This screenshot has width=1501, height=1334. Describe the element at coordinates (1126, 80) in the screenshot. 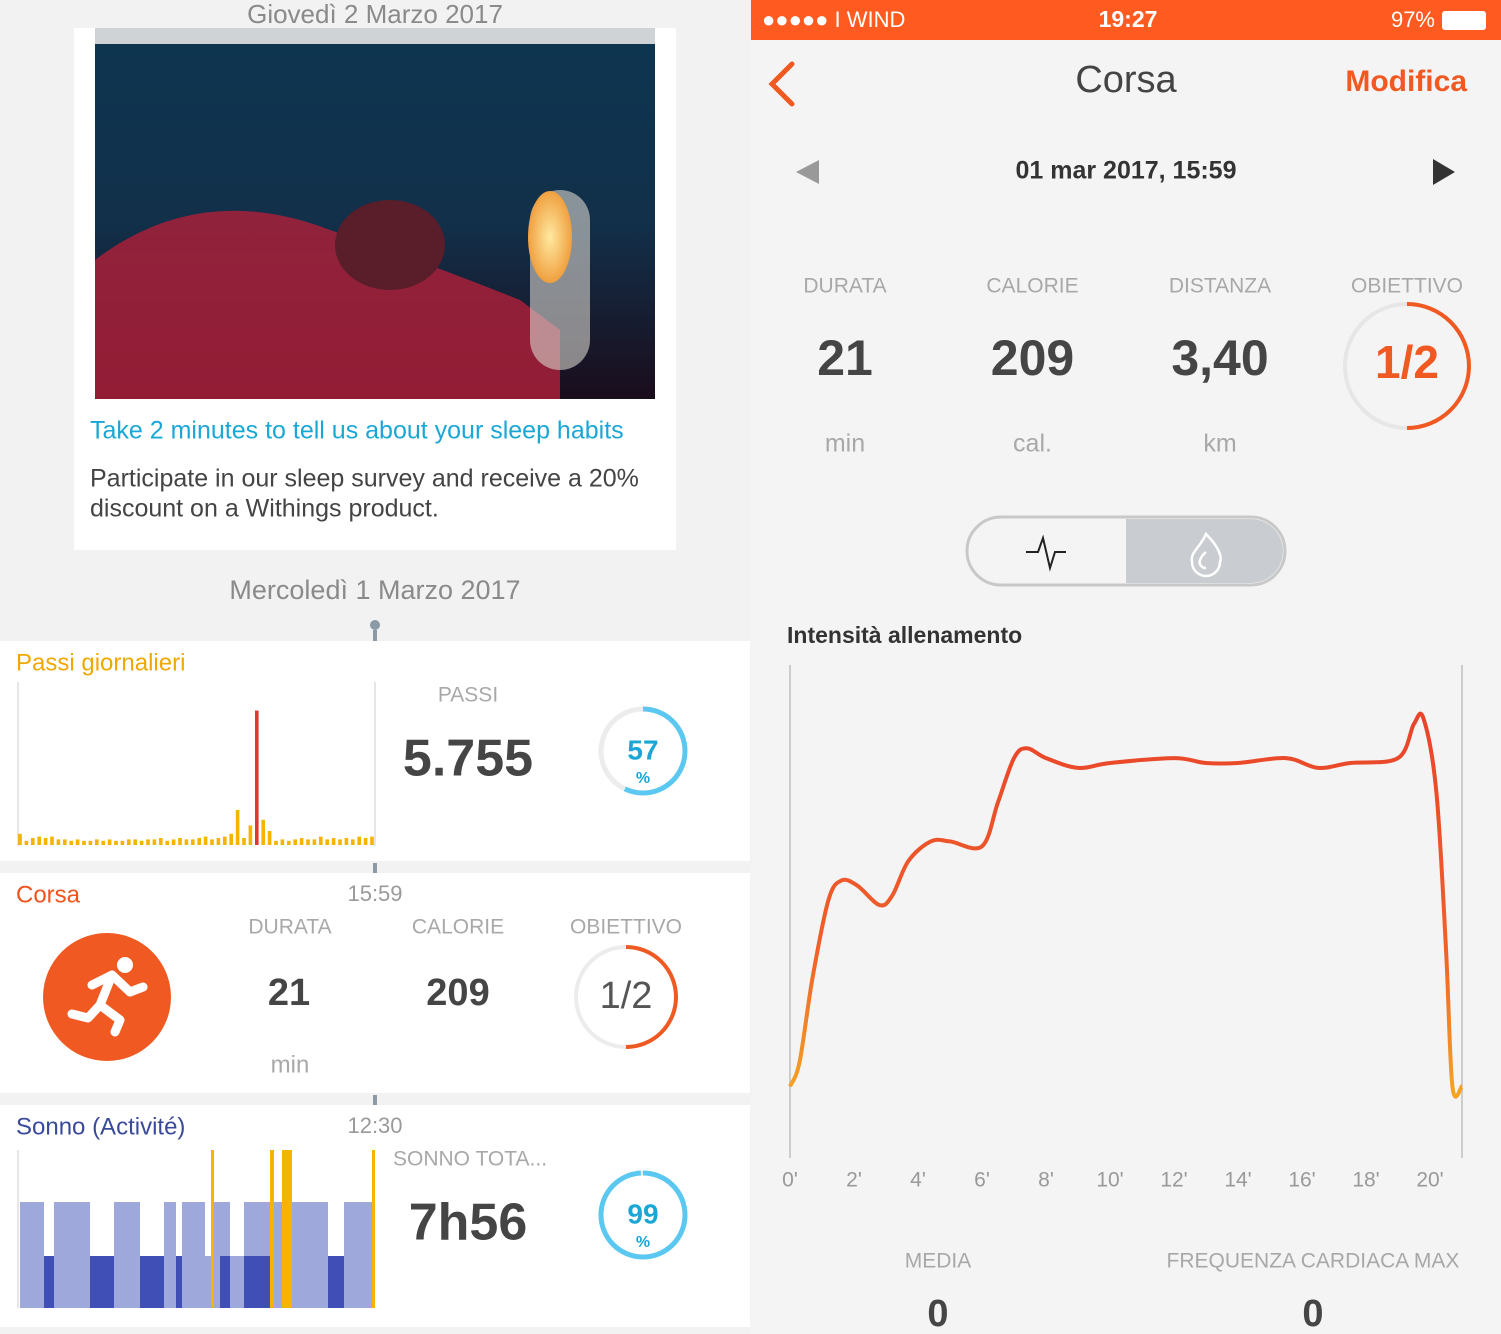

I see `nav-title: Corsa` at that location.